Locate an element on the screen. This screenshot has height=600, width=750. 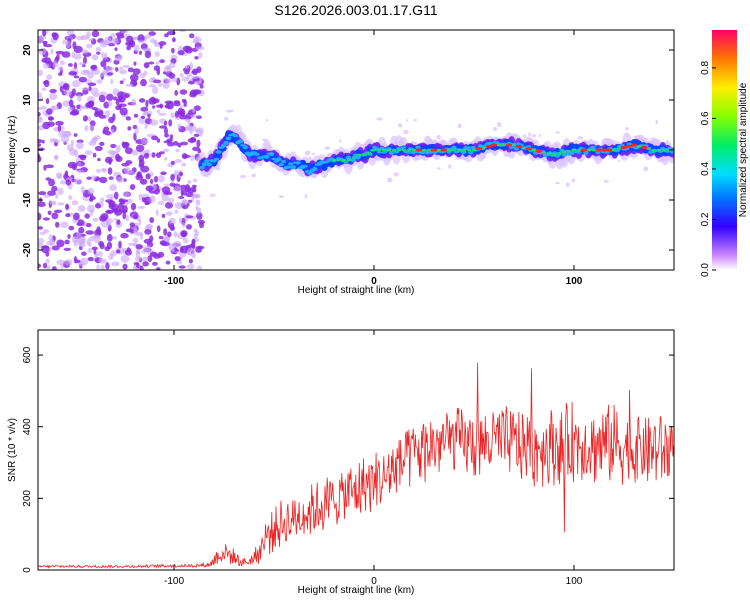
x-tick-label: 100 is located at coordinates (574, 281).